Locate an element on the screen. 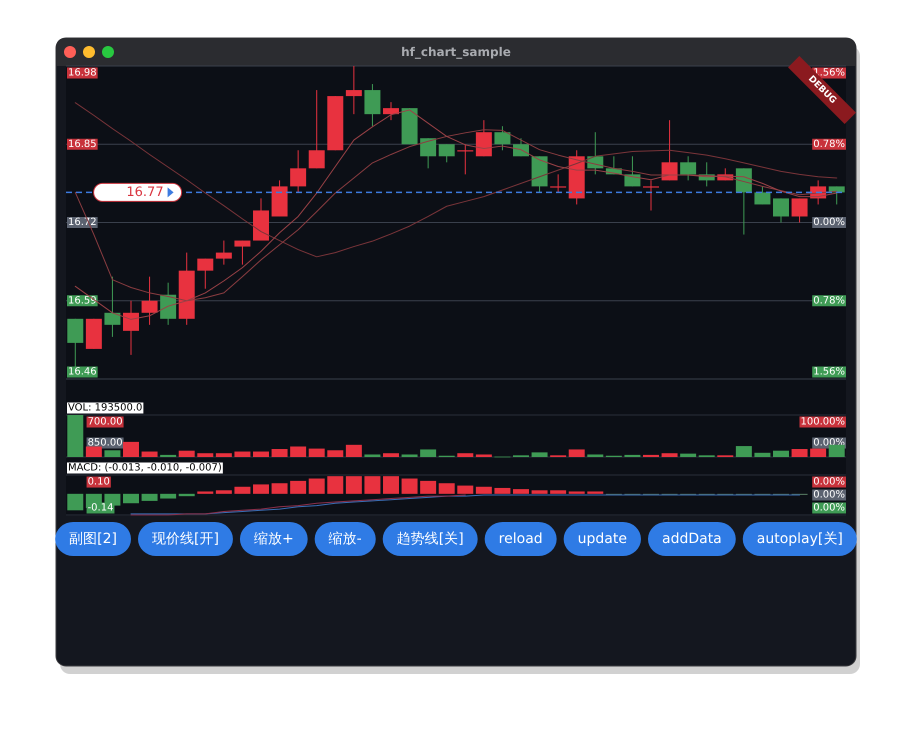 This screenshot has width=912, height=740. text: reload is located at coordinates (520, 539).